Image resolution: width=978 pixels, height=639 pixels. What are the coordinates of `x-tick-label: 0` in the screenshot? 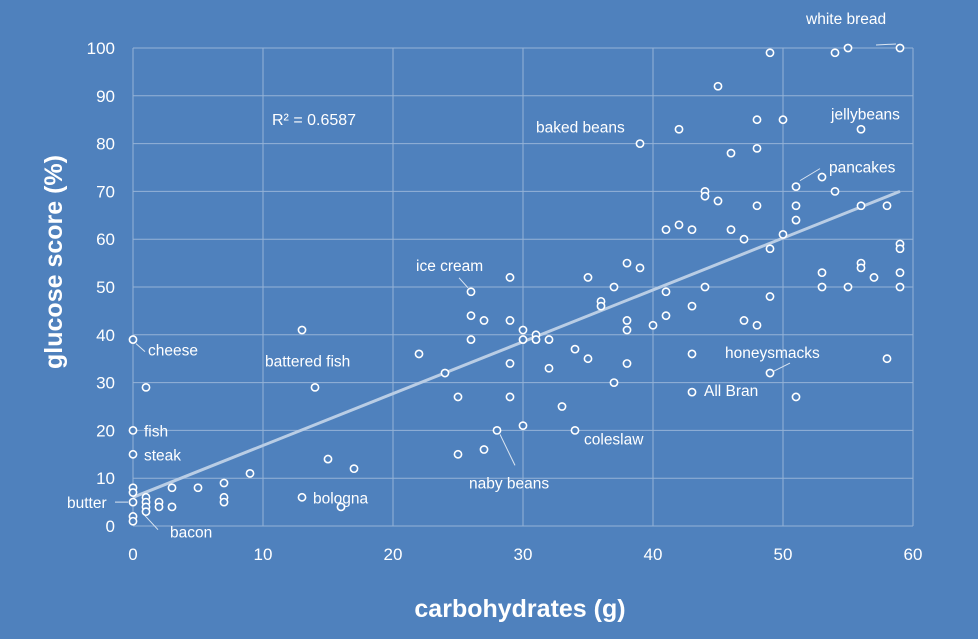 It's located at (132, 554).